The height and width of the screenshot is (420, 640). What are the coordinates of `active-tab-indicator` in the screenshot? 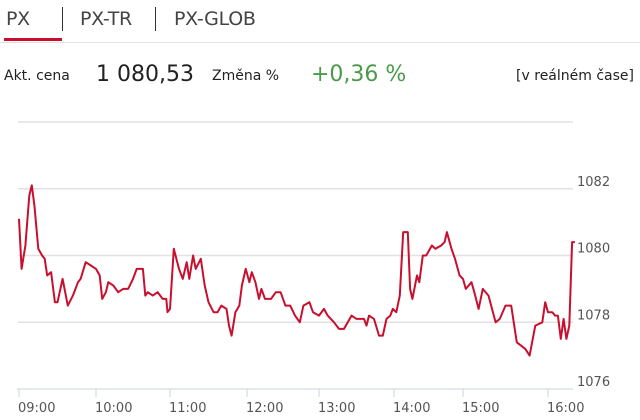 It's located at (33, 39).